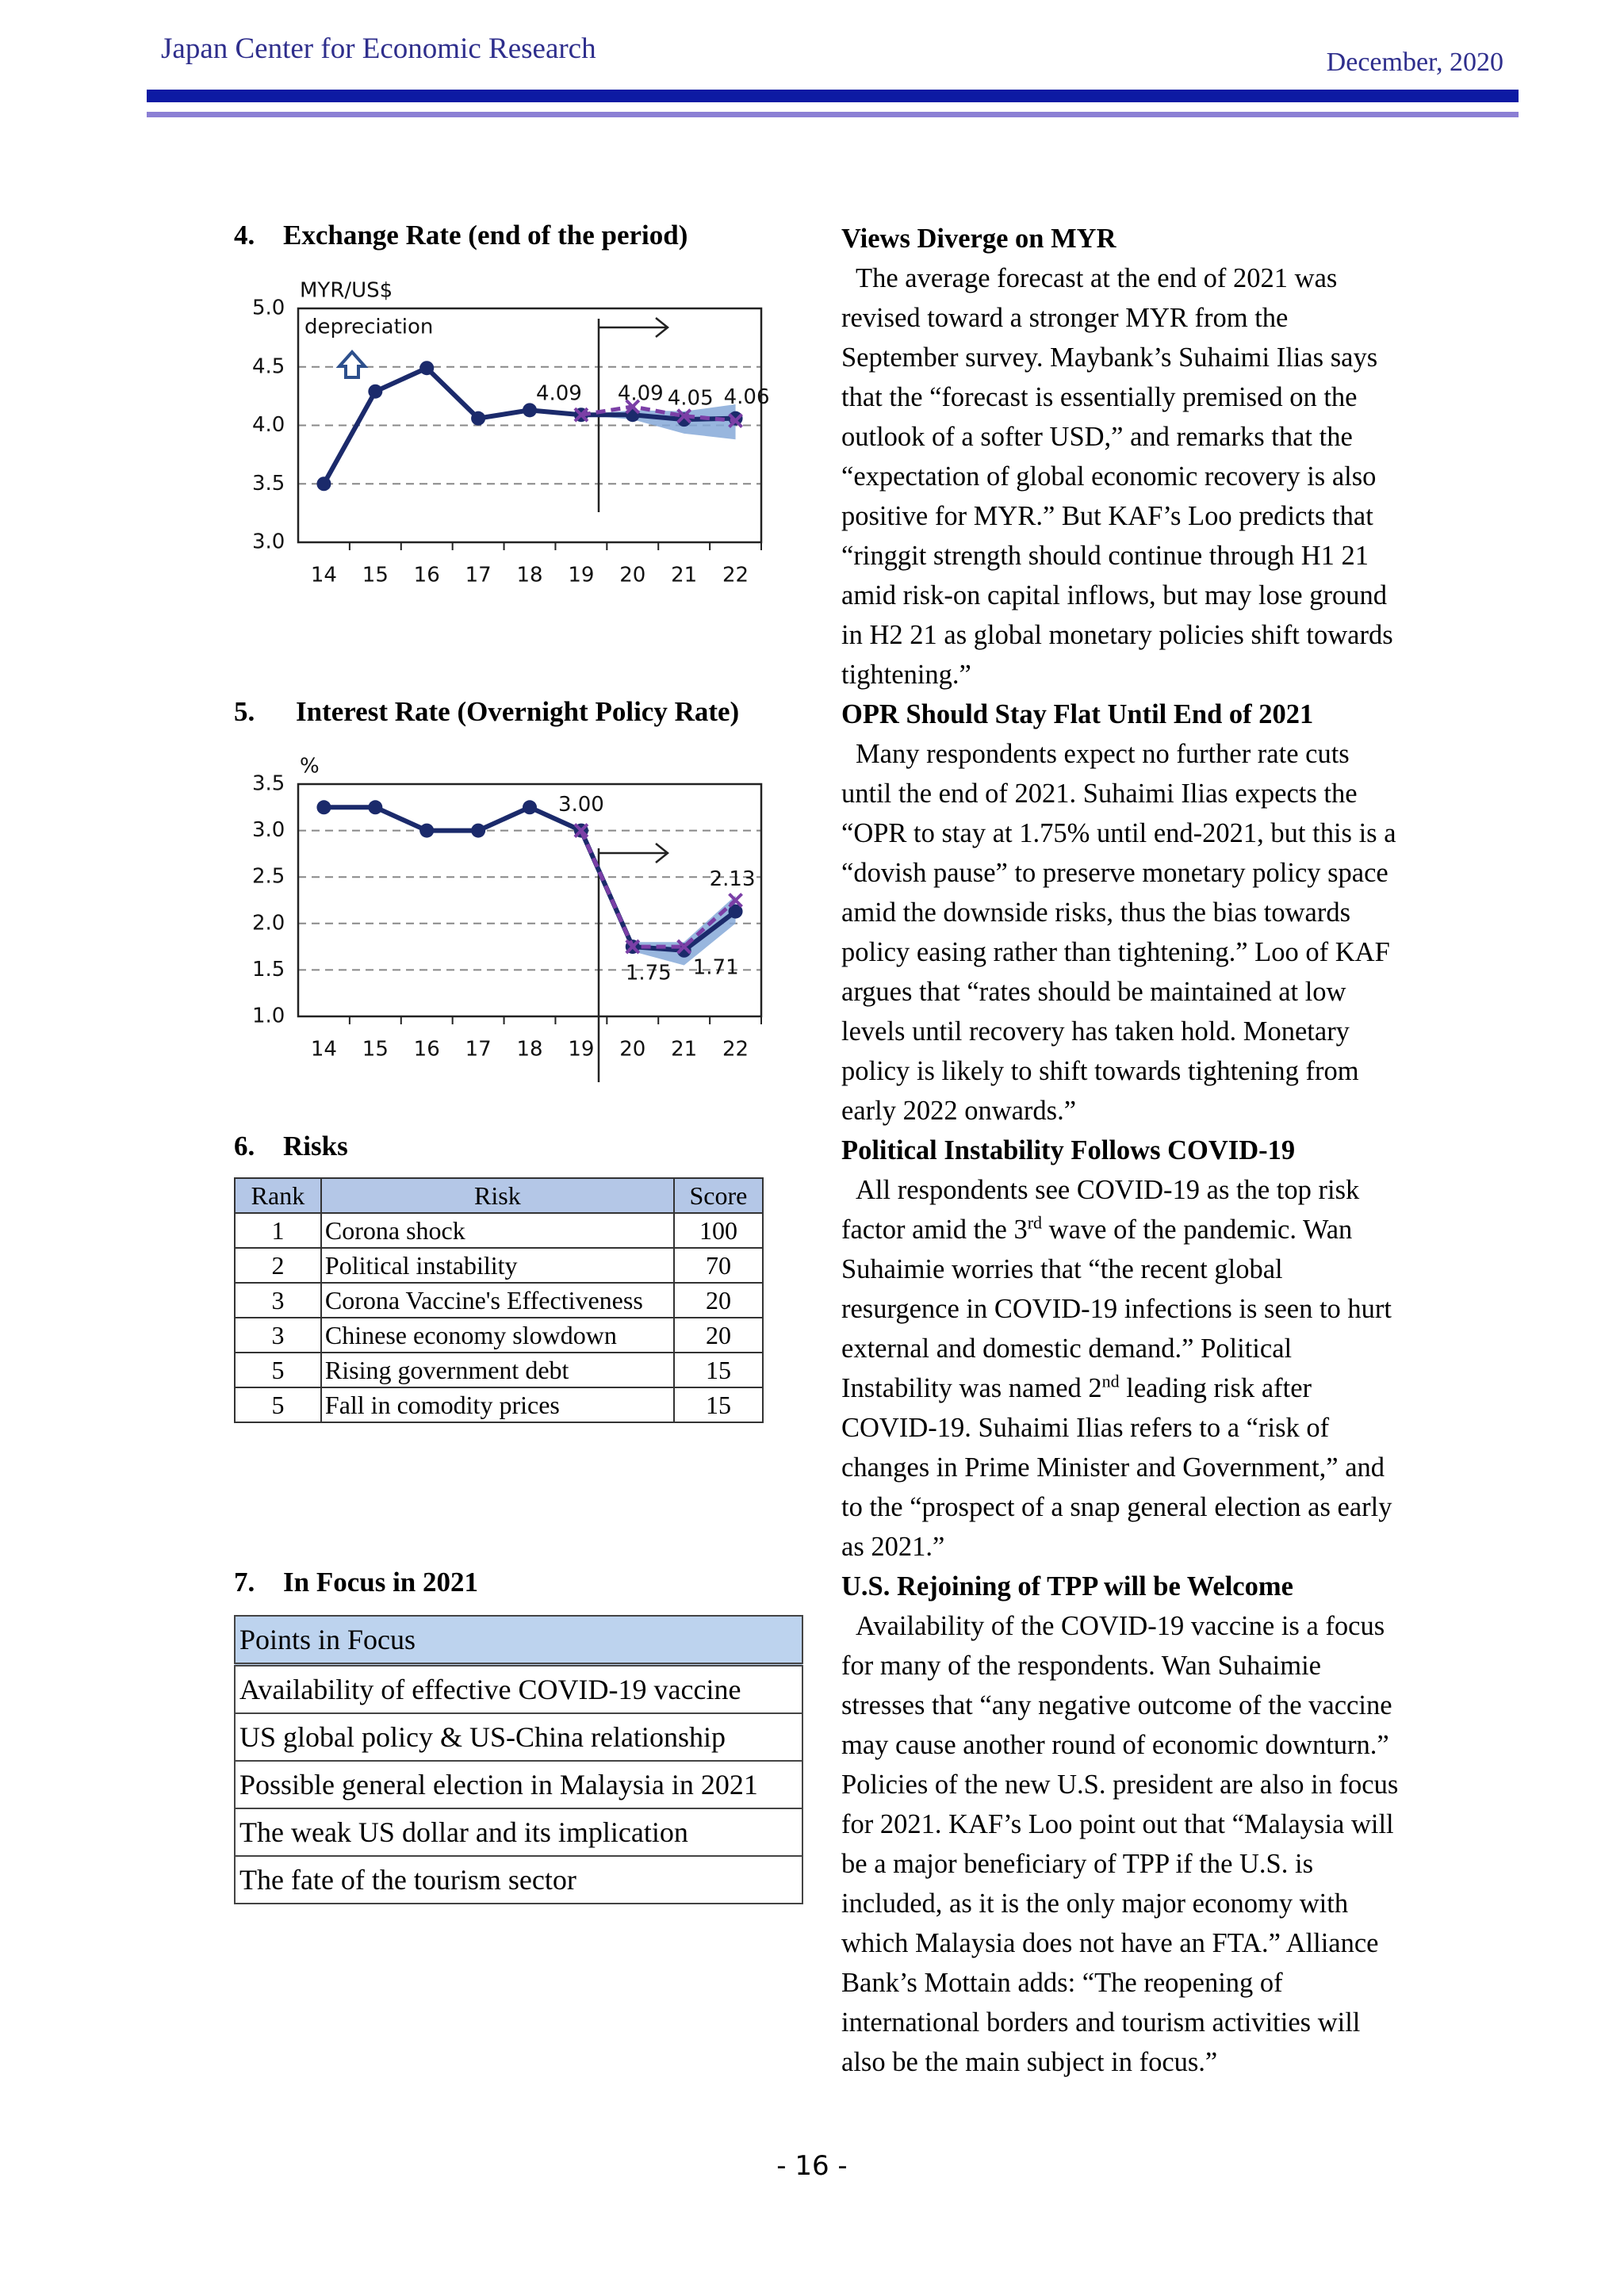 The height and width of the screenshot is (2296, 1624). What do you see at coordinates (268, 877) in the screenshot?
I see `y-tick-label: 2.5` at bounding box center [268, 877].